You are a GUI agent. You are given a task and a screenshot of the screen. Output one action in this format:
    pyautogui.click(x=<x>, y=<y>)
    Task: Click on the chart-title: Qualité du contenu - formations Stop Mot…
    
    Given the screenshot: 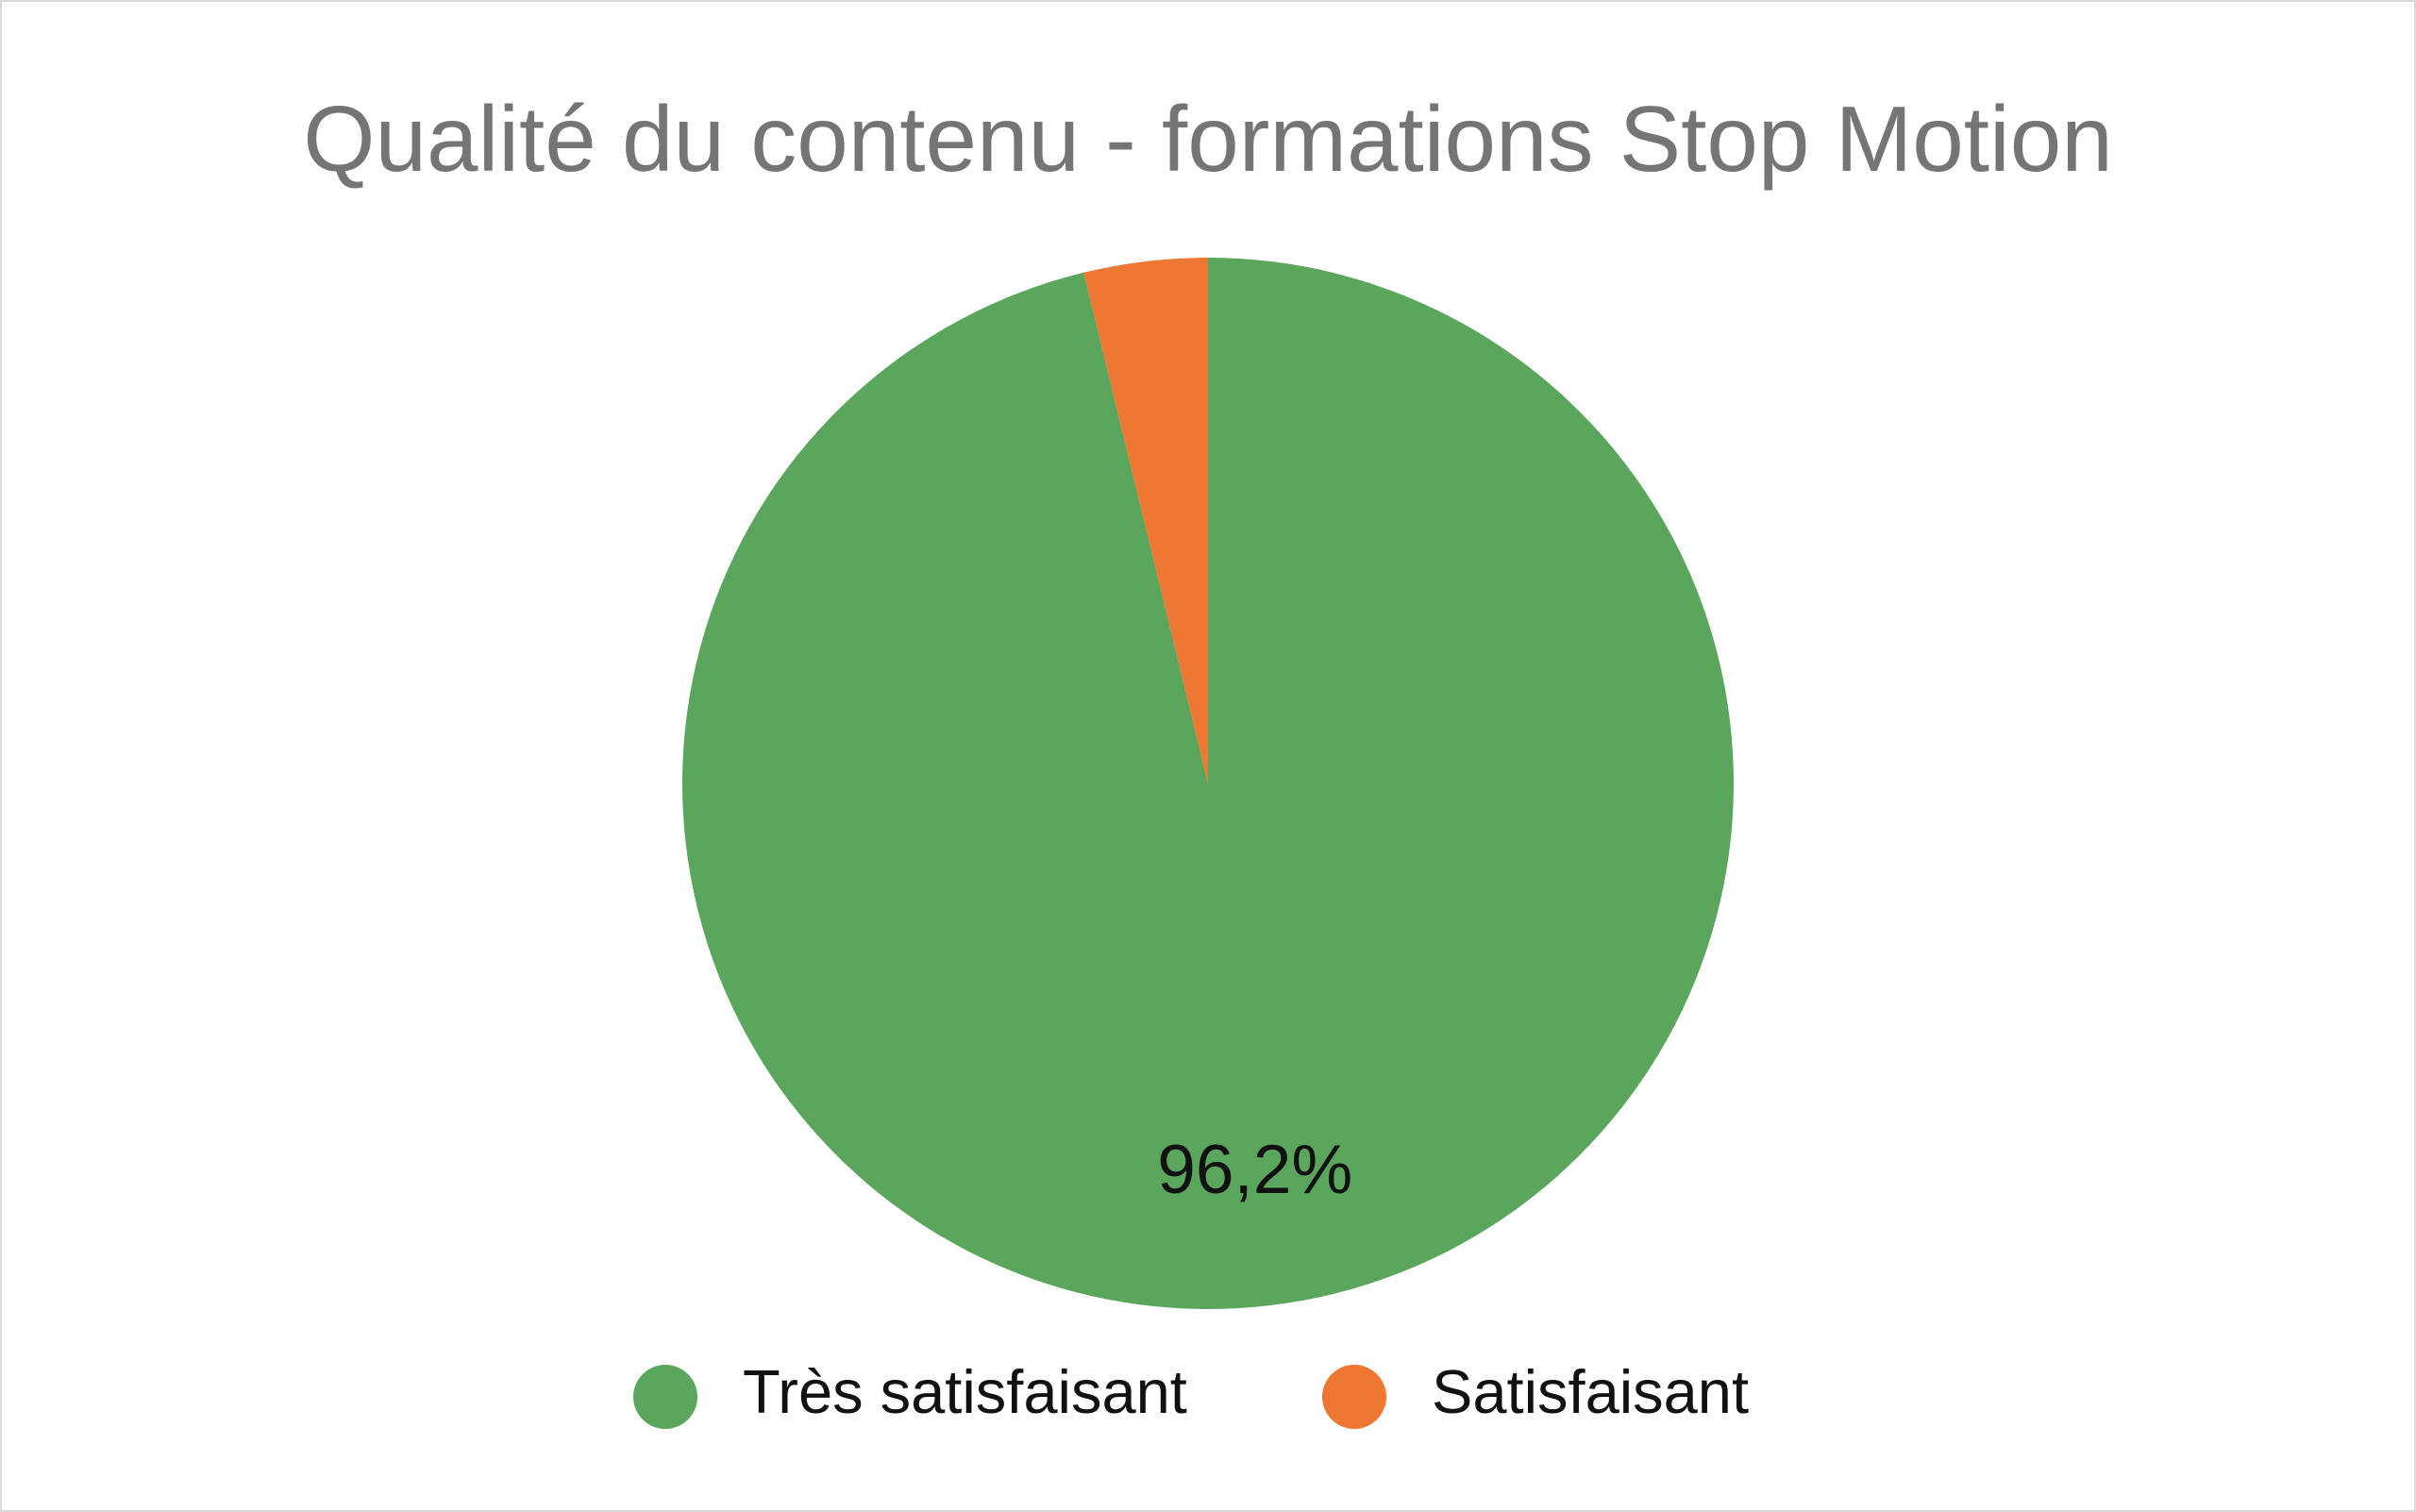 What is the action you would take?
    pyautogui.click(x=1208, y=139)
    